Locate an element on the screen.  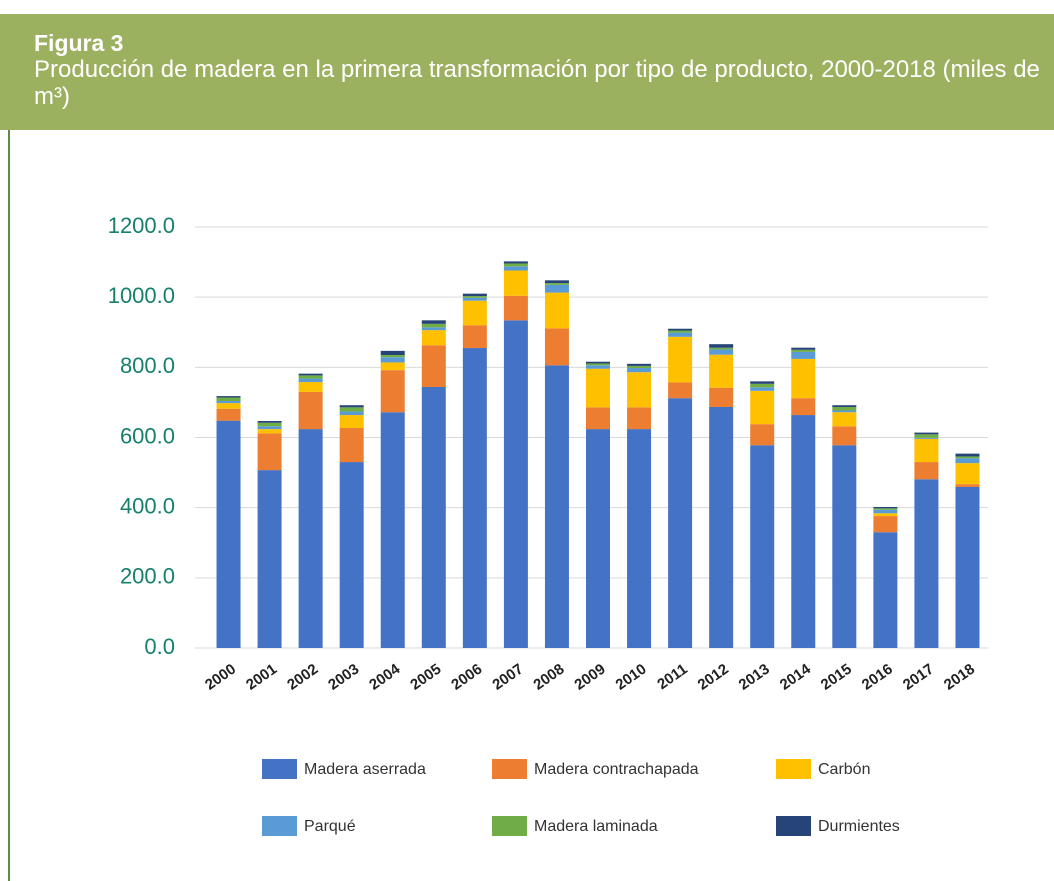
x-tick-label: 2005 is located at coordinates (425, 677).